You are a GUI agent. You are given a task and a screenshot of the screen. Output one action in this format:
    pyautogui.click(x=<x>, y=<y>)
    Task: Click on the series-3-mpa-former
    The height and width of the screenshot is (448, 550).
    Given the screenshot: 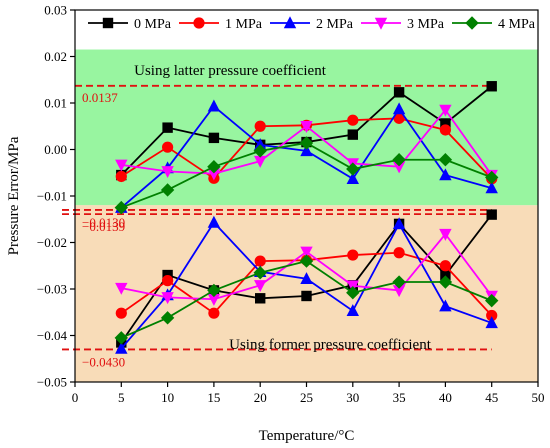 What is the action you would take?
    pyautogui.click(x=306, y=267)
    